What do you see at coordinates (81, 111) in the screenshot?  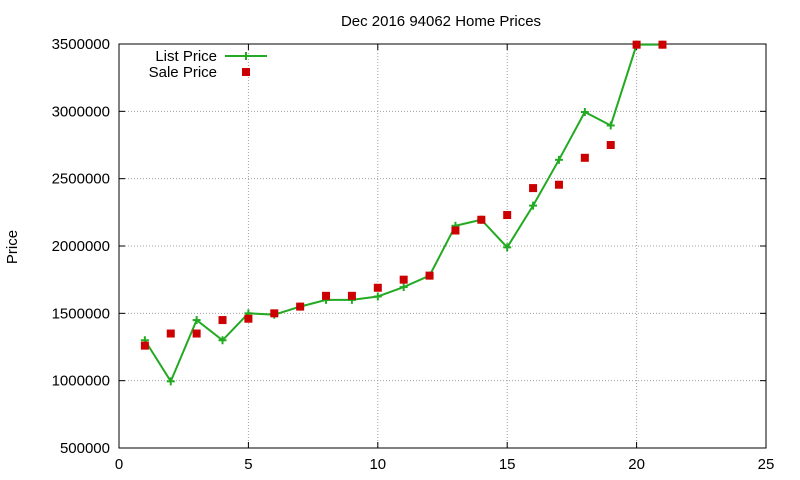 I see `y-tick-label: 3000000` at bounding box center [81, 111].